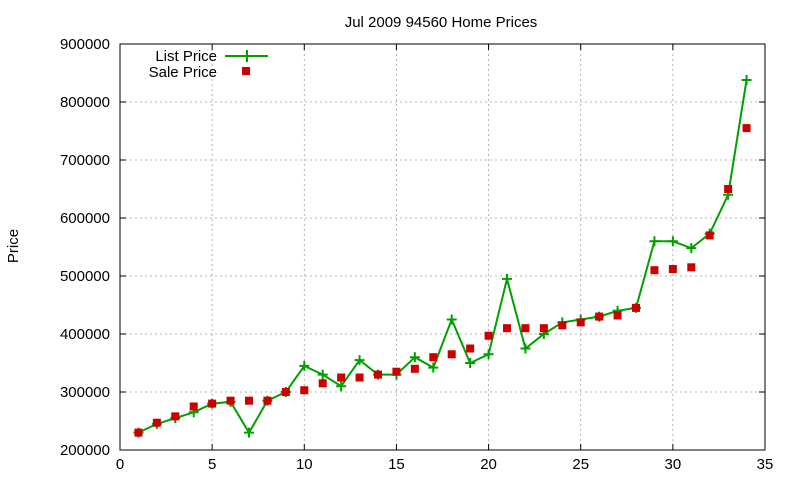  Describe the element at coordinates (120, 464) in the screenshot. I see `x-tick-label: 0` at that location.